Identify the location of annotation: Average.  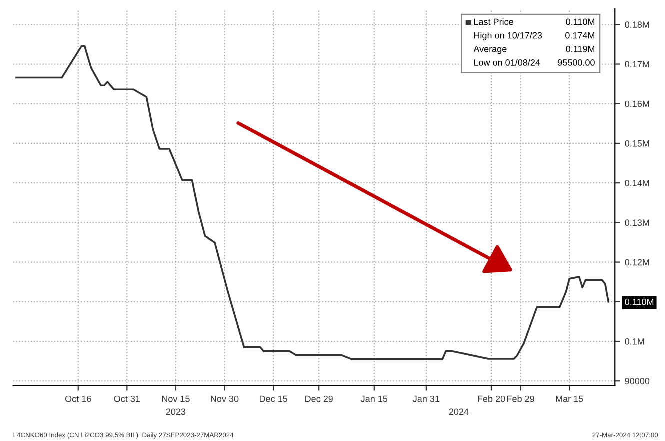
(490, 50).